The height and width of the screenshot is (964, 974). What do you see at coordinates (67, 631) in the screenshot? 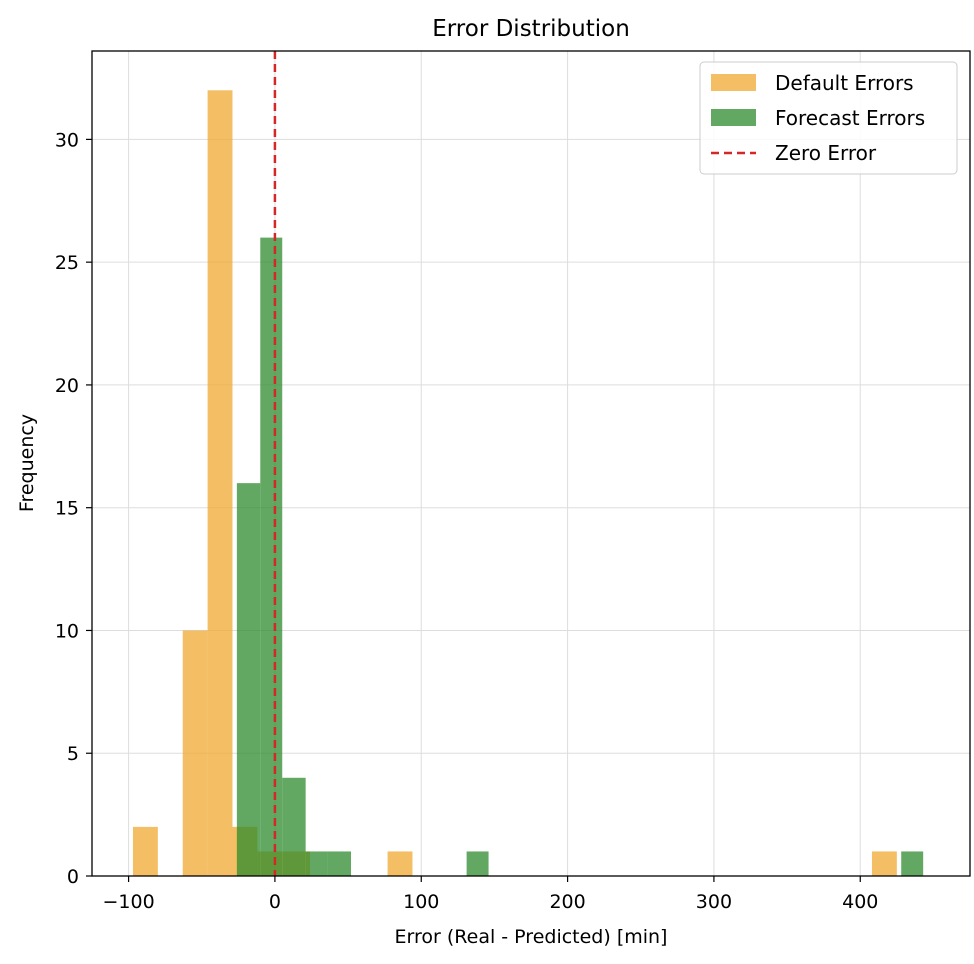
I see `y-tick-label: 10` at bounding box center [67, 631].